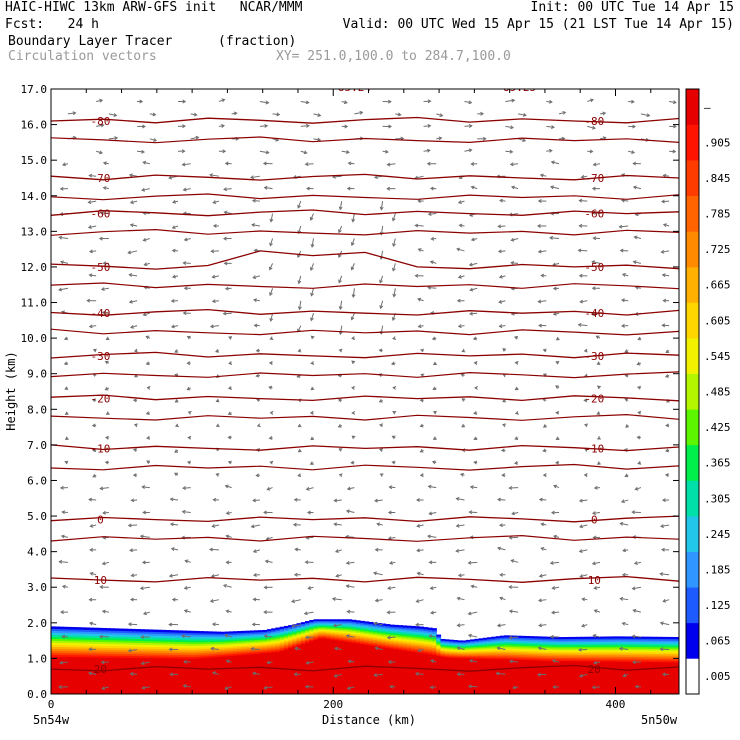 The image size is (740, 740). I want to click on x-tick-label: 400, so click(616, 704).